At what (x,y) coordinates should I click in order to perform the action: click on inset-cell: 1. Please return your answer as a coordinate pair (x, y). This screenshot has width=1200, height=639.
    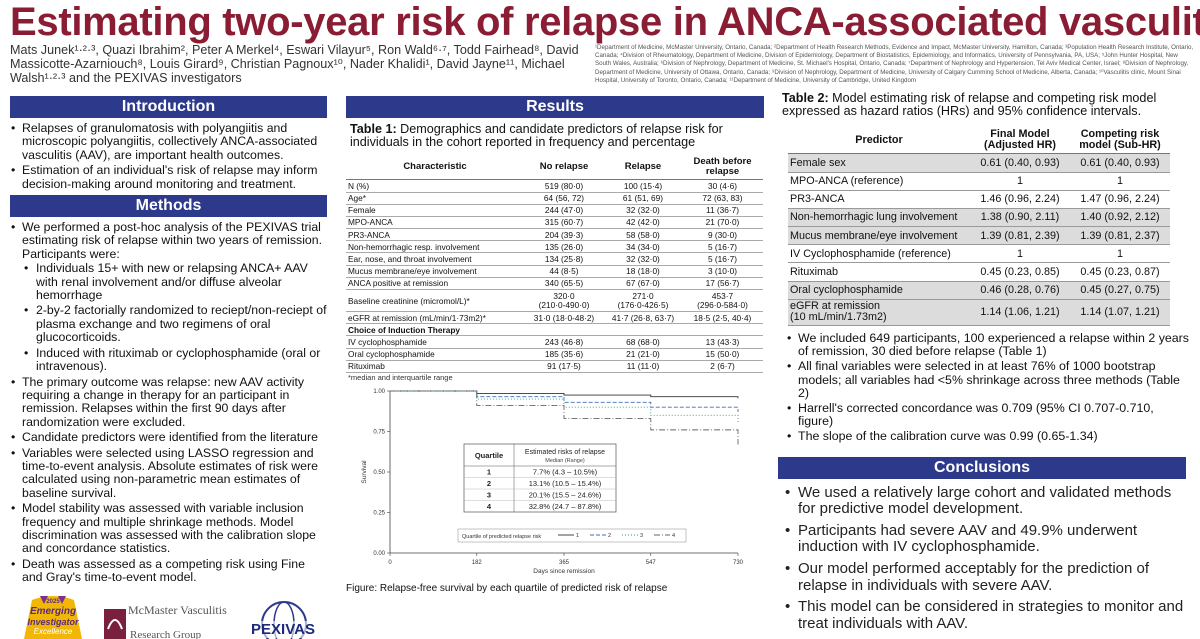
    Looking at the image, I should click on (489, 471).